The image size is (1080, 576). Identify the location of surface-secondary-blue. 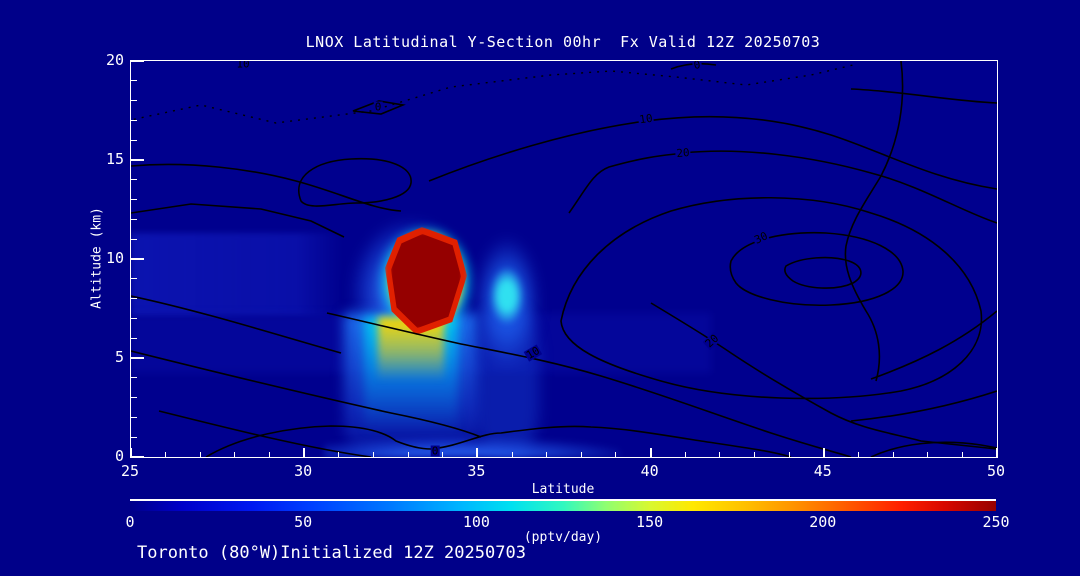
(605, 448).